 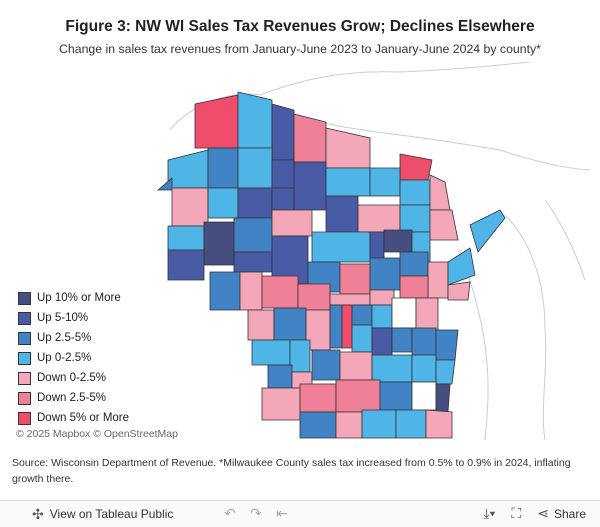 I want to click on revert-icon: ⇤, so click(x=282, y=513).